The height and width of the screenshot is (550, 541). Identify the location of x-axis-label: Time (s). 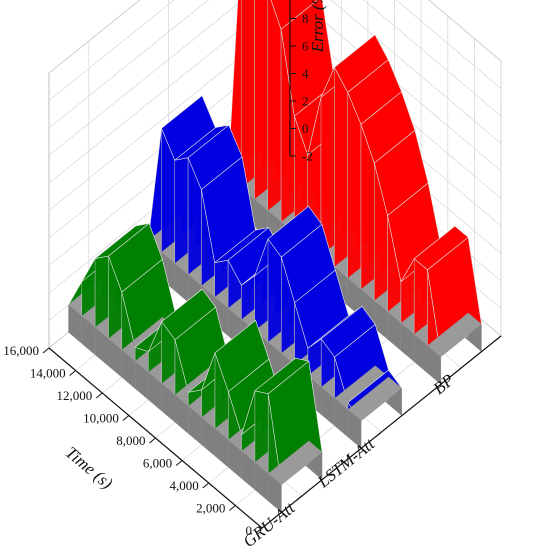
(89, 468).